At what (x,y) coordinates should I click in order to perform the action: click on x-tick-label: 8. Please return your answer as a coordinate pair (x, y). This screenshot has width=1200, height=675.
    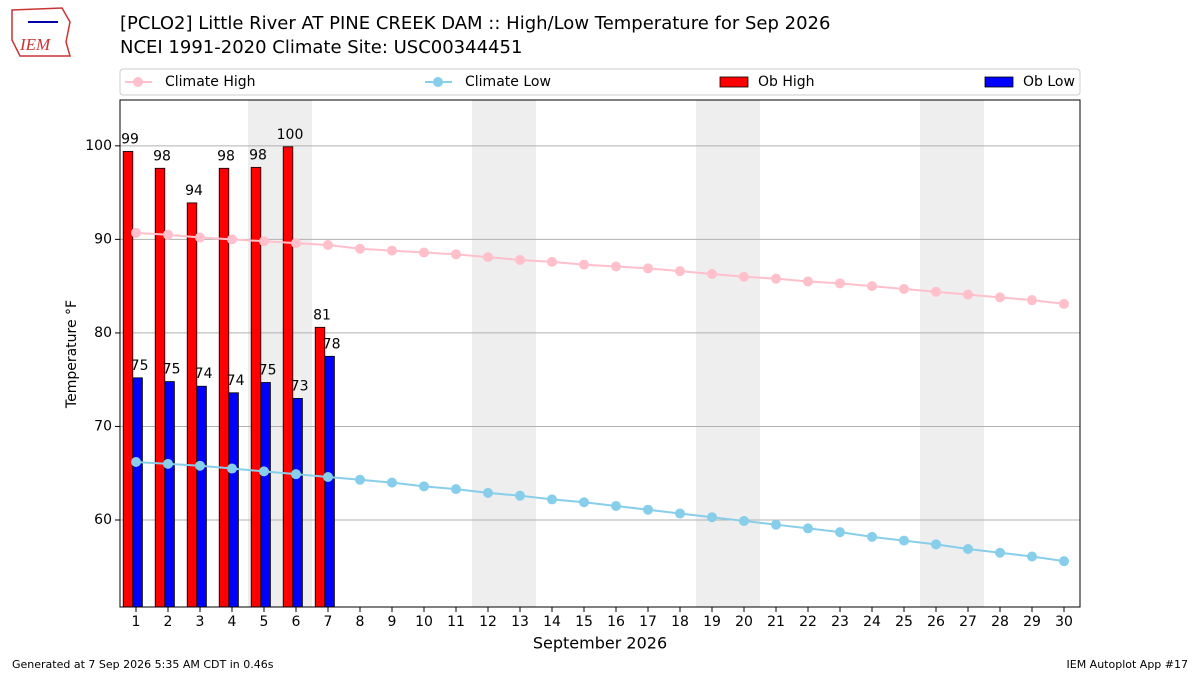
    Looking at the image, I should click on (360, 622).